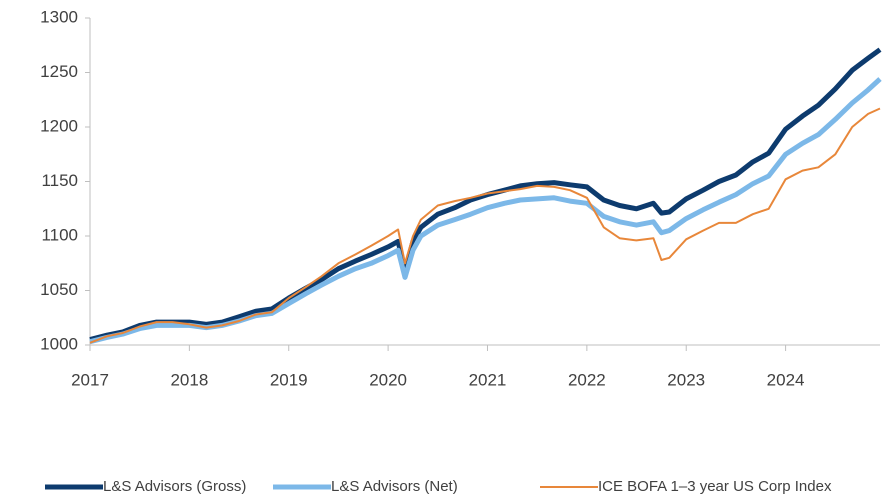  What do you see at coordinates (189, 379) in the screenshot?
I see `x-tick-label: 2018` at bounding box center [189, 379].